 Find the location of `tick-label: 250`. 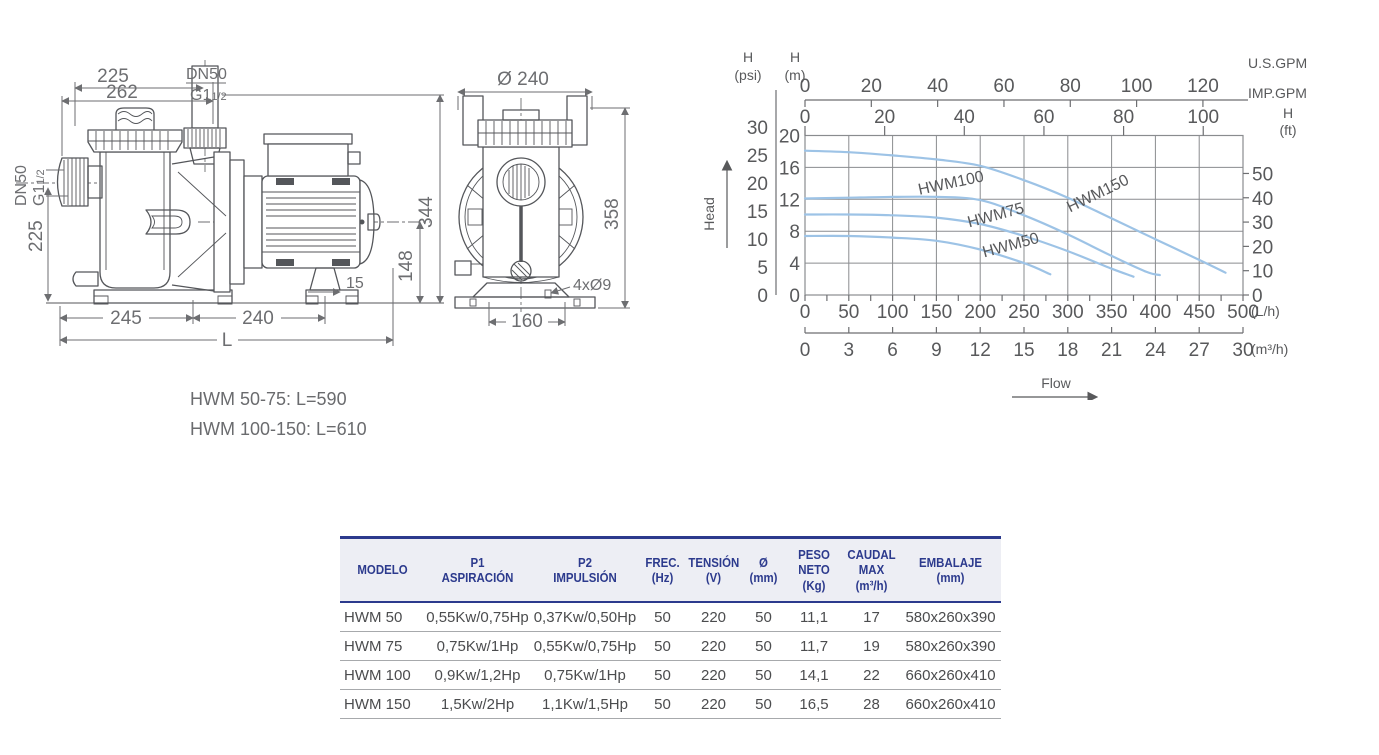

tick-label: 250 is located at coordinates (1024, 312).